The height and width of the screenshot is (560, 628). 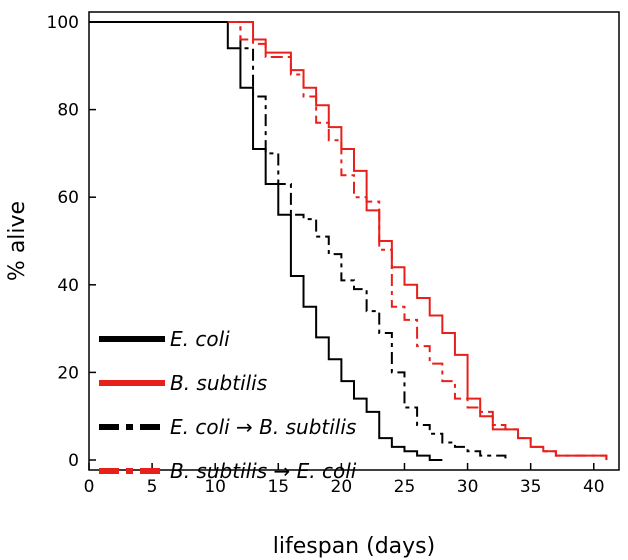 What do you see at coordinates (68, 286) in the screenshot?
I see `y-tick-label: 40` at bounding box center [68, 286].